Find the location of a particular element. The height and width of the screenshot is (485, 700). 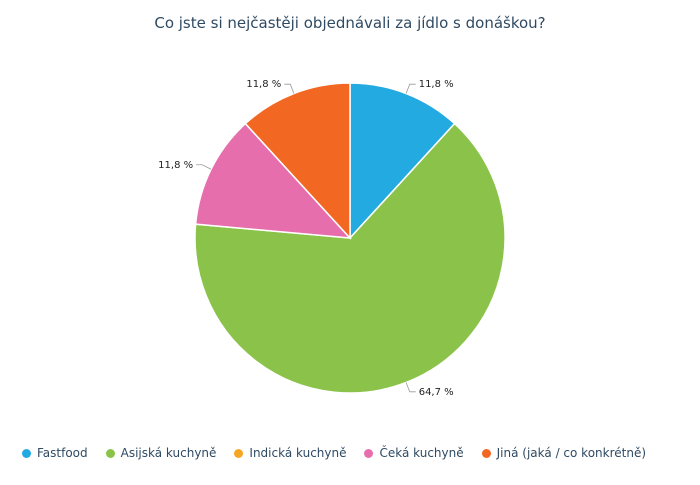

legend-item-4: Čeká kuchyně is located at coordinates (414, 453).